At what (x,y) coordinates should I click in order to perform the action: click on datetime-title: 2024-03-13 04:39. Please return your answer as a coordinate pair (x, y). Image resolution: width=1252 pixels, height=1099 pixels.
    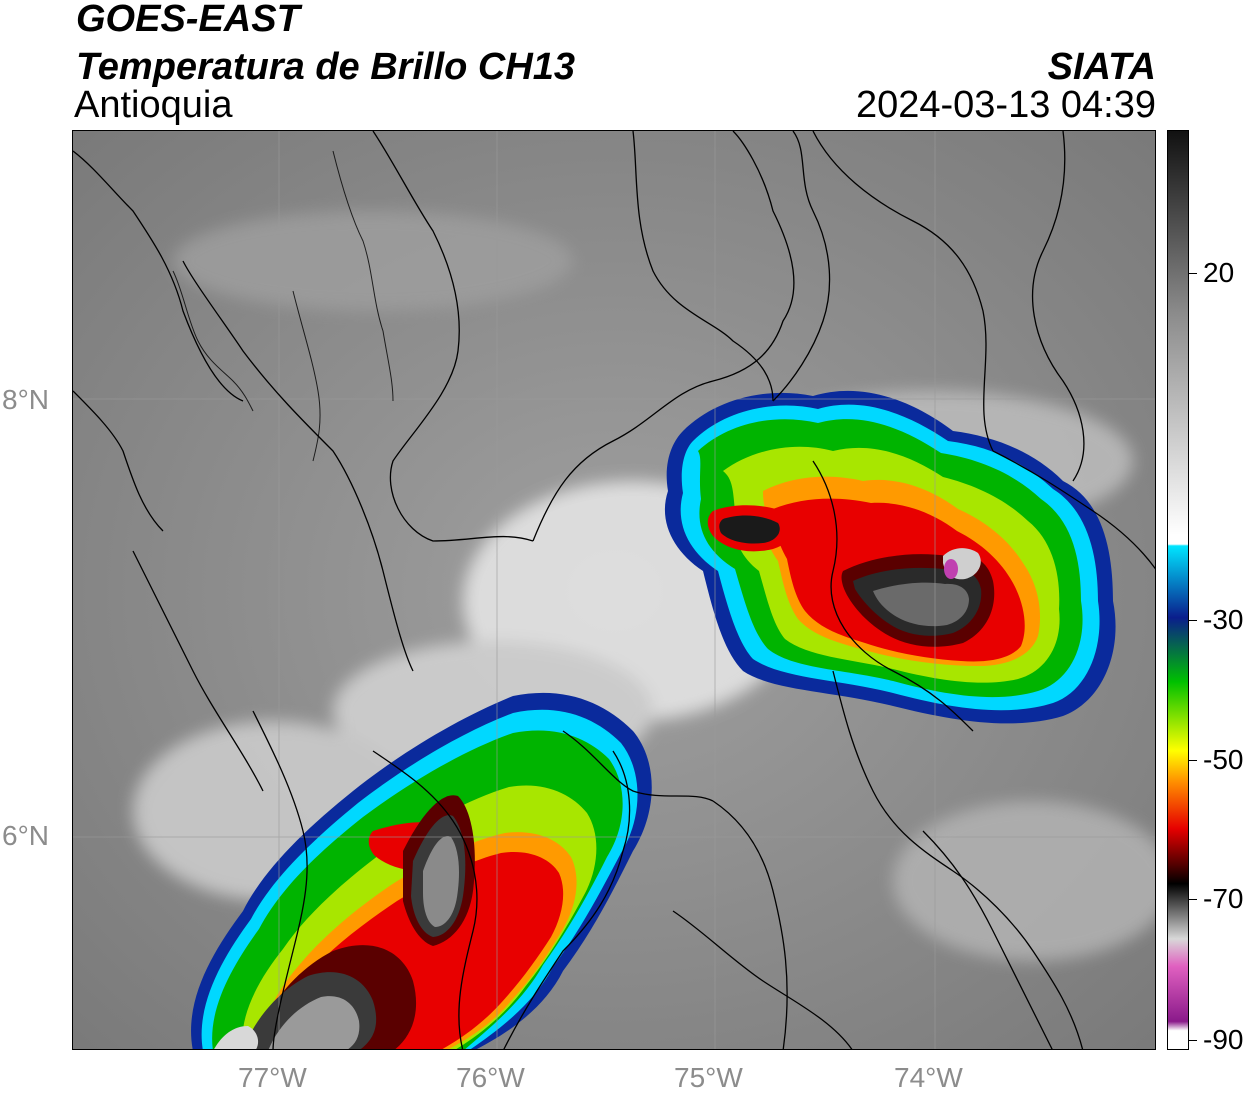
    Looking at the image, I should click on (1005, 105).